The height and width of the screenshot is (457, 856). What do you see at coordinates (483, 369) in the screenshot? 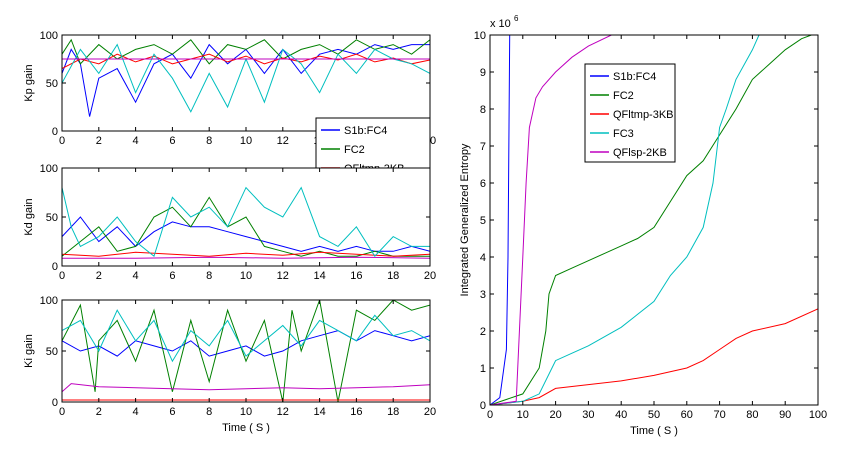
I see `y-tick-label: 1` at bounding box center [483, 369].